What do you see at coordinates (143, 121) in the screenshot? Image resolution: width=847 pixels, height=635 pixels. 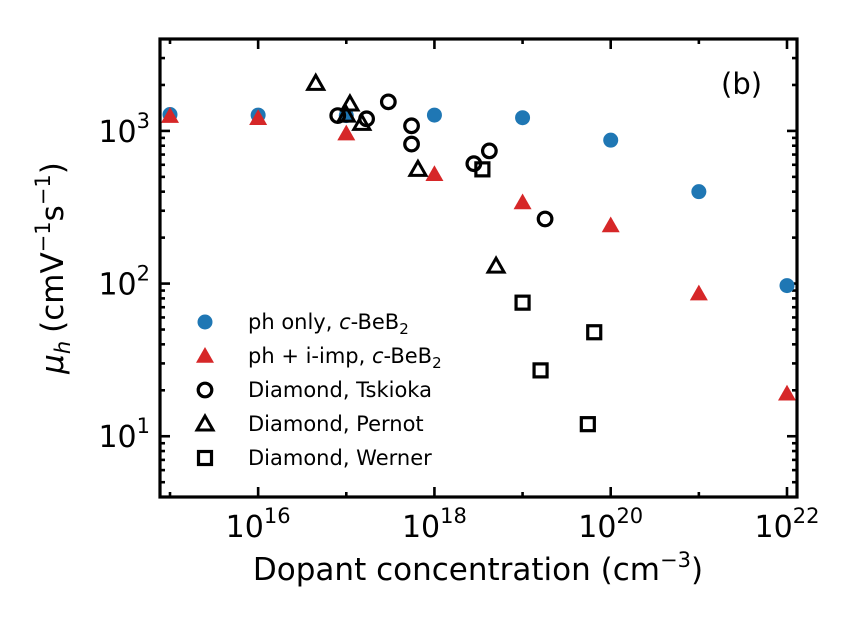 I see `y-tick-exp: 3` at bounding box center [143, 121].